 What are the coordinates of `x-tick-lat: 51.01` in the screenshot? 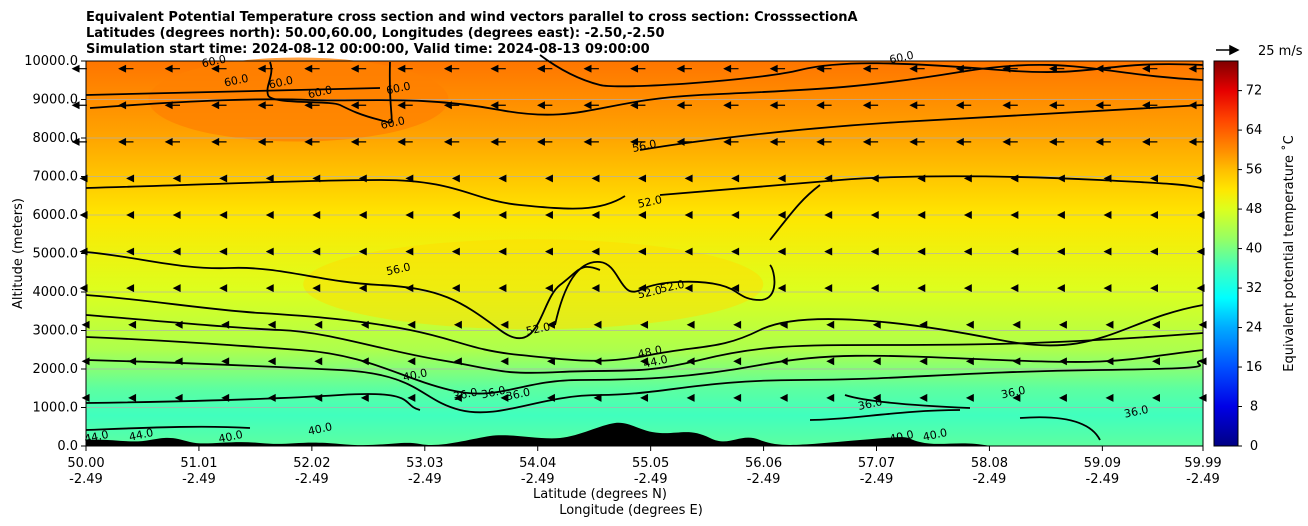 It's located at (198, 463).